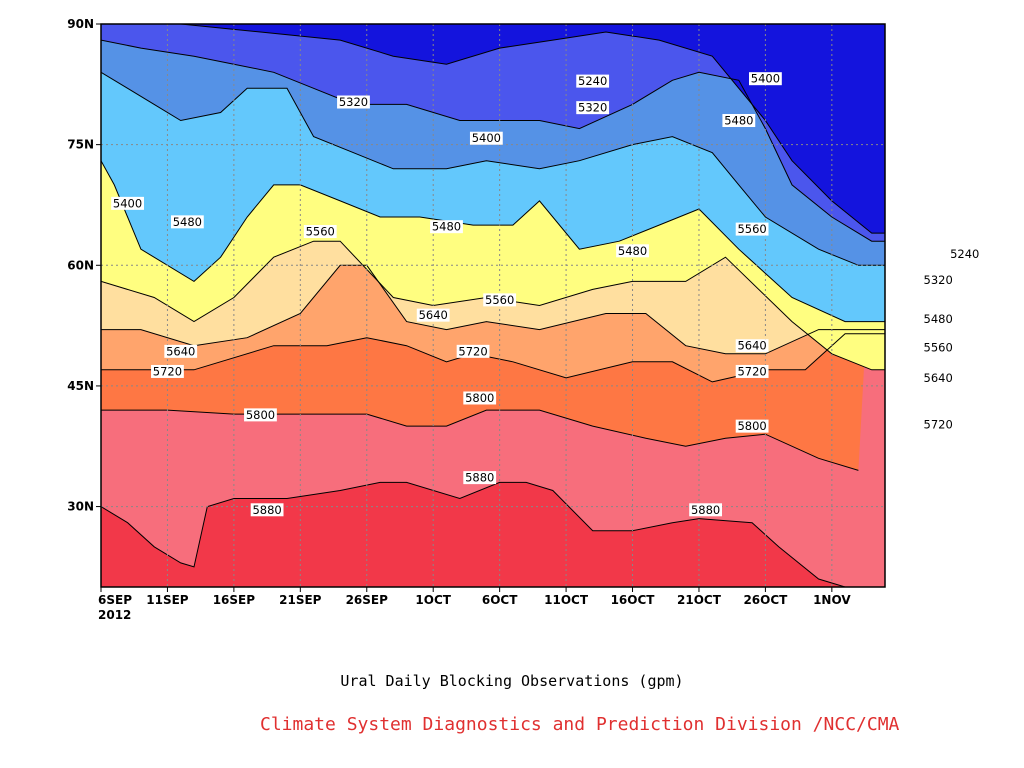  I want to click on x-tick-label: 6SEP, so click(115, 600).